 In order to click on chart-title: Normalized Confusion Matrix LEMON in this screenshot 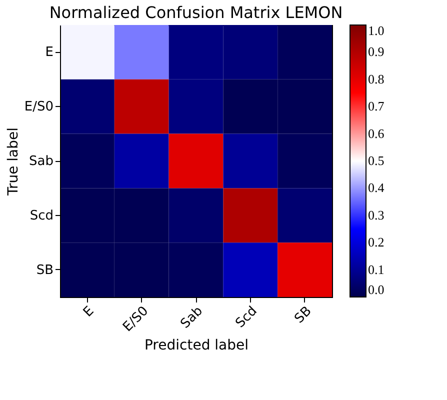, I will do `click(196, 12)`.